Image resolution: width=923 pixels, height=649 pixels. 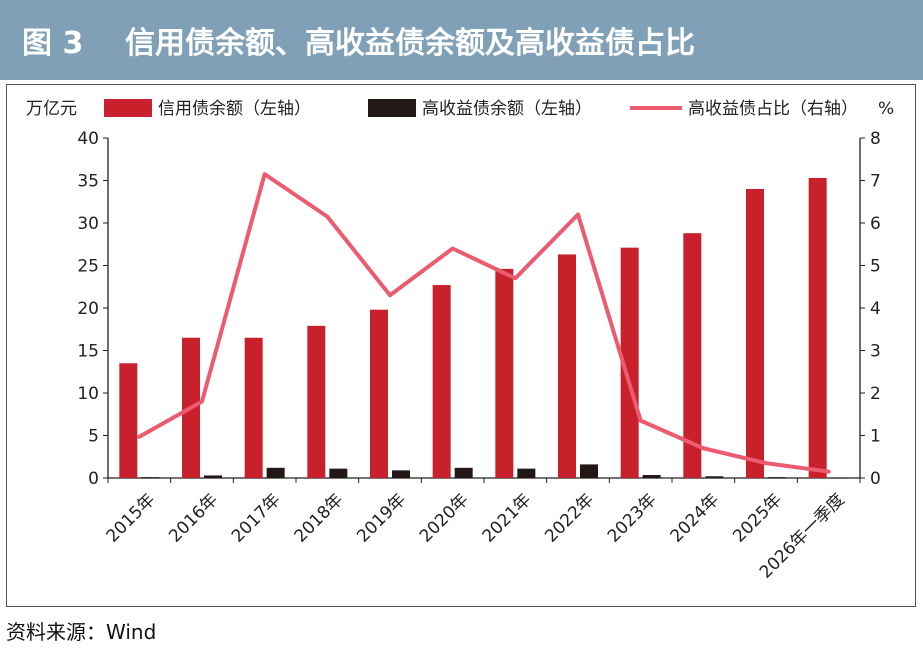 I want to click on x-axis-category-label: 2024年, so click(x=695, y=518).